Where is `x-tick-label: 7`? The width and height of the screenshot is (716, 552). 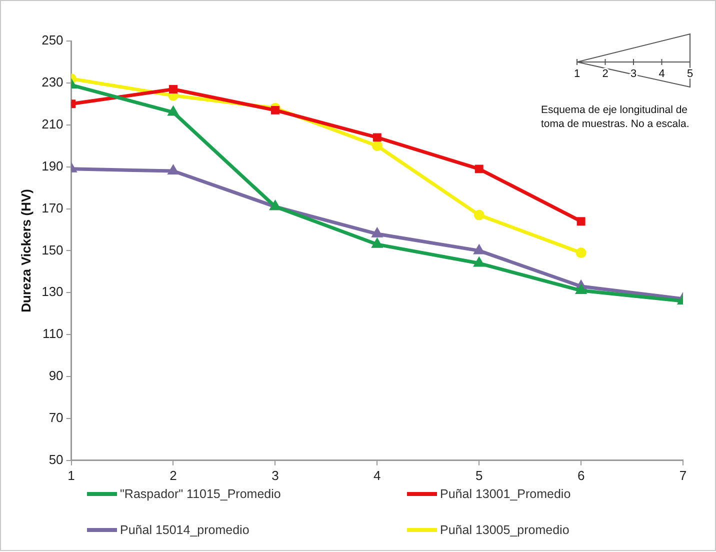
x-tick-label: 7 is located at coordinates (683, 475).